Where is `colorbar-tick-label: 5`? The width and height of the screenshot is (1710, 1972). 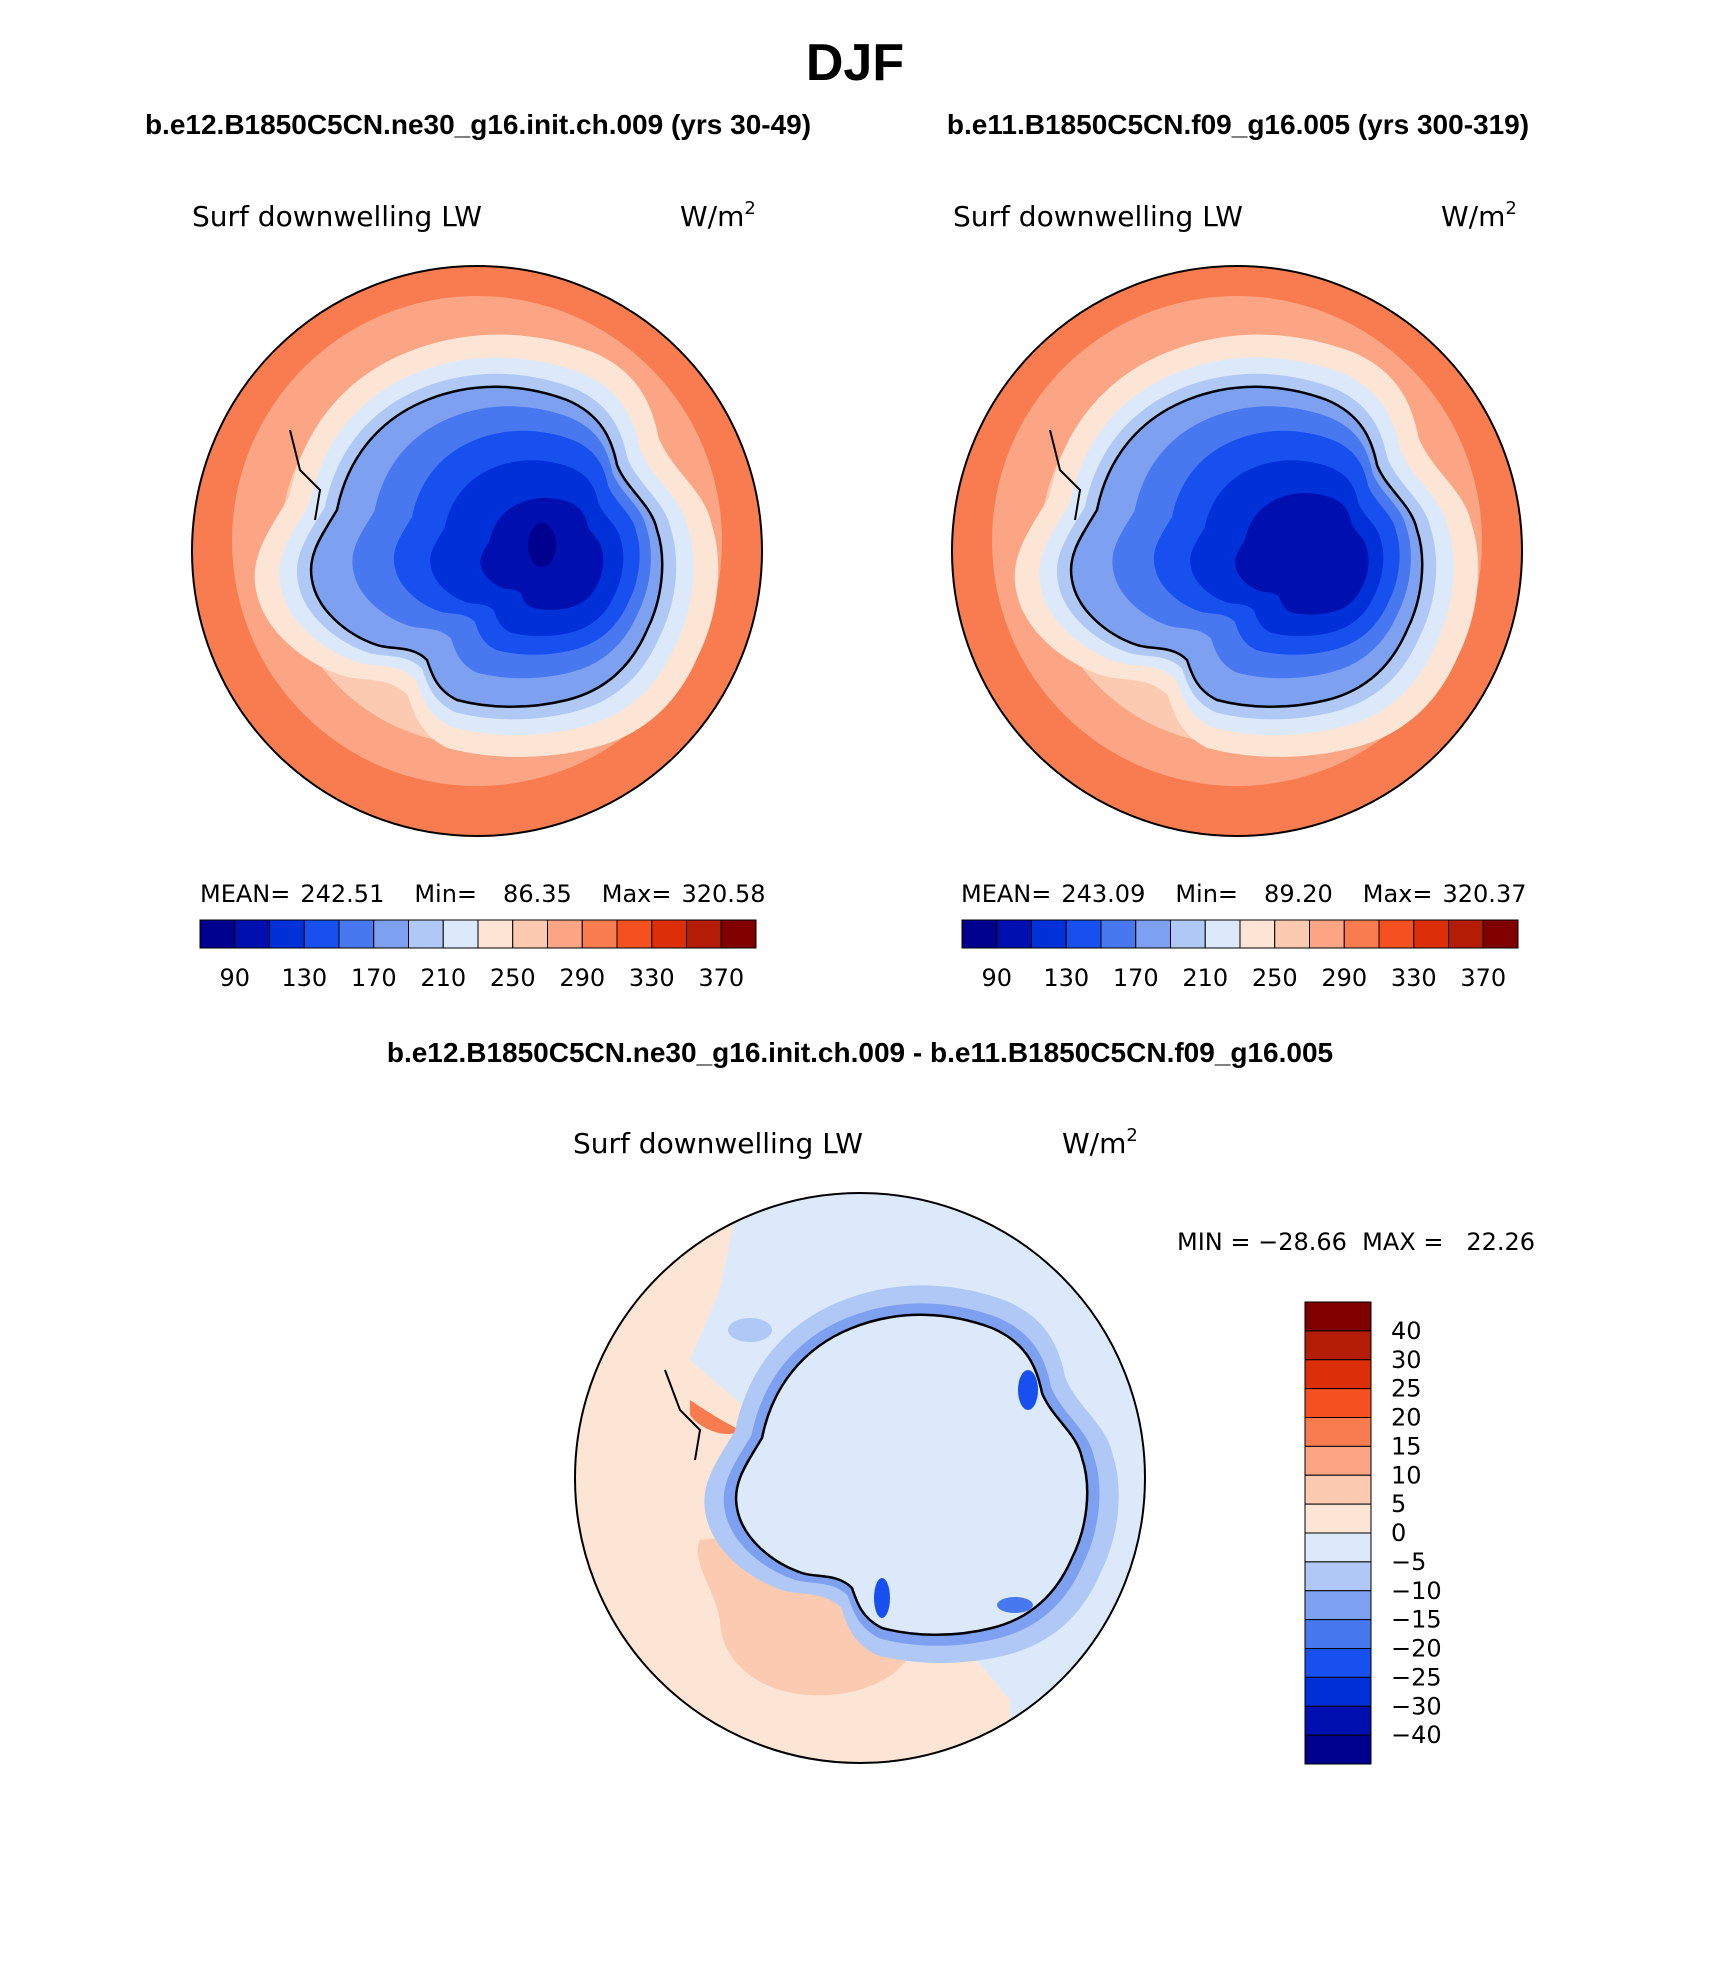
colorbar-tick-label: 5 is located at coordinates (1398, 1504).